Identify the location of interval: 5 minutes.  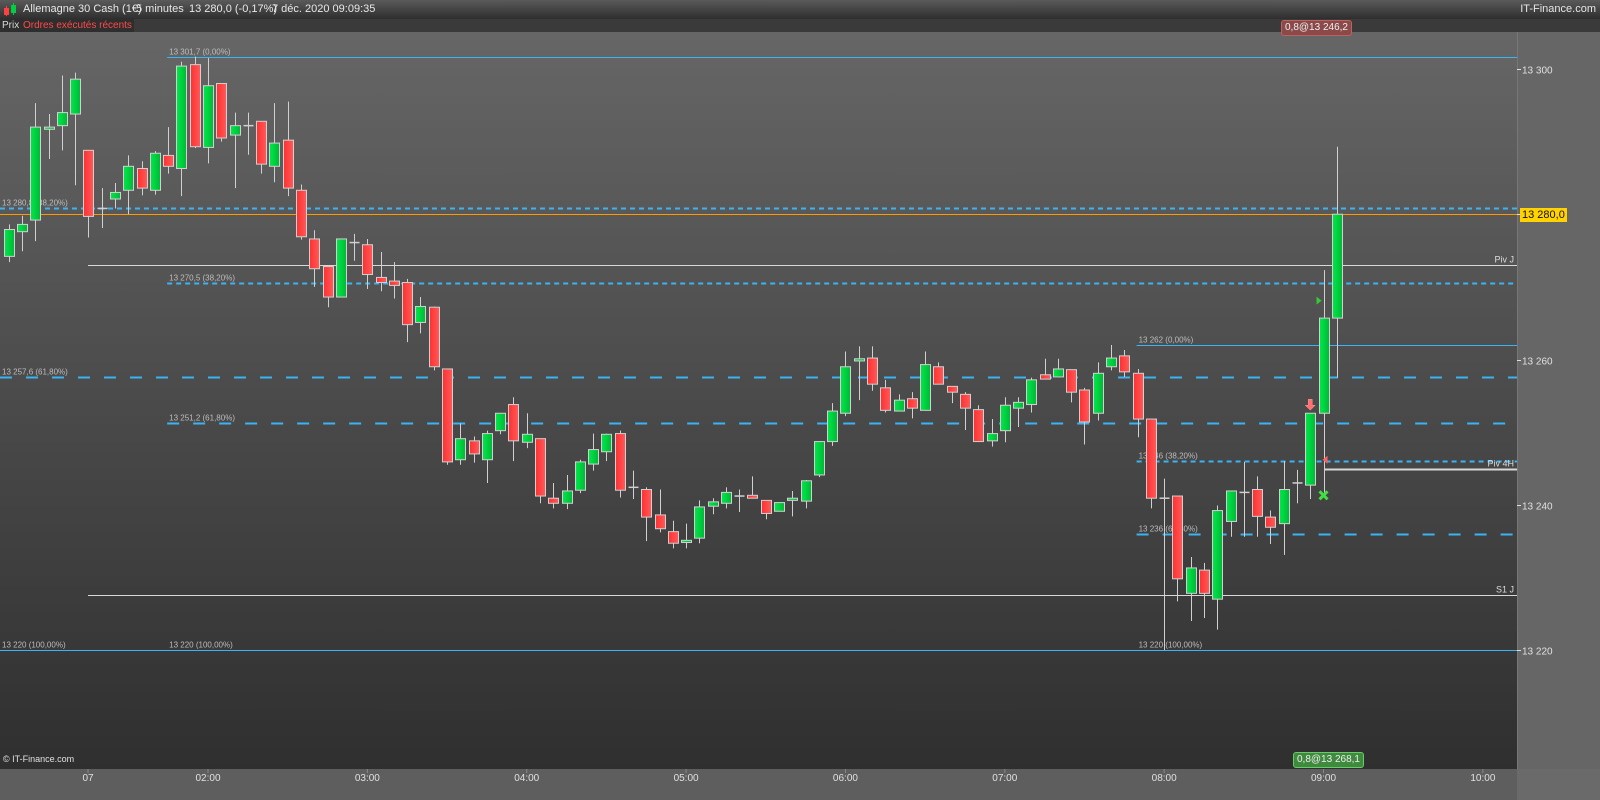
(160, 9).